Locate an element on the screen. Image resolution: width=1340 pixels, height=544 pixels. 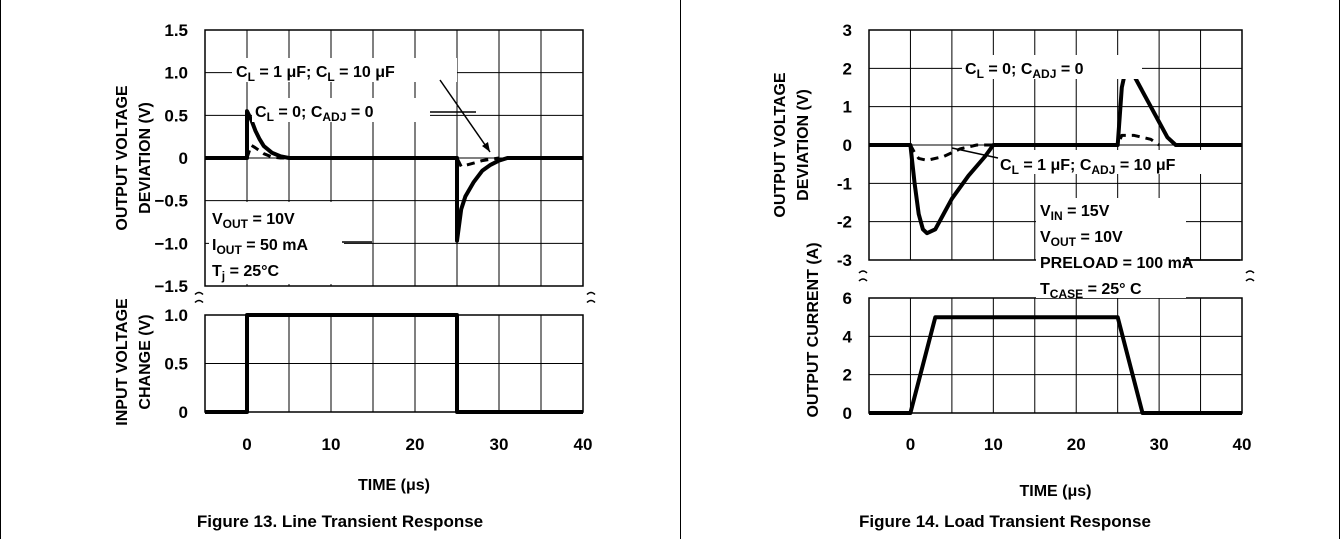
y-tick-label: 6 is located at coordinates (847, 298).